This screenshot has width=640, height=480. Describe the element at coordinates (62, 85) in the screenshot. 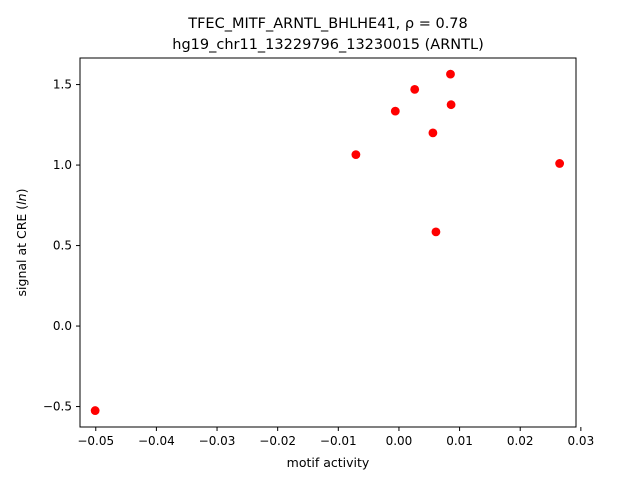

I see `y-tick-label: 1.5` at that location.